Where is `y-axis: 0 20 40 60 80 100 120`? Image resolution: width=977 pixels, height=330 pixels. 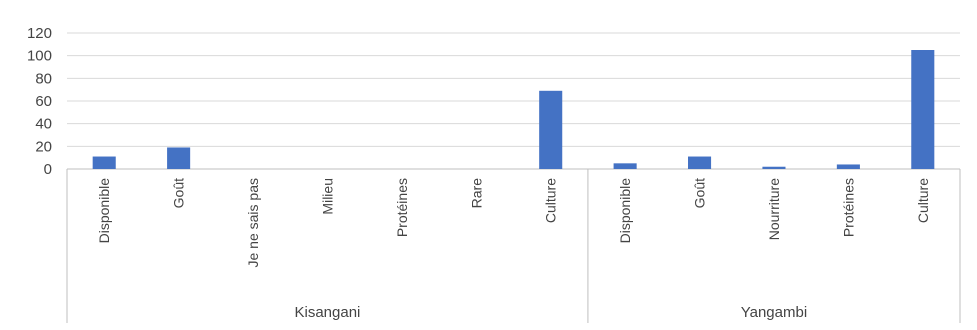
y-axis: 0 20 40 60 80 100 120 is located at coordinates (39, 101).